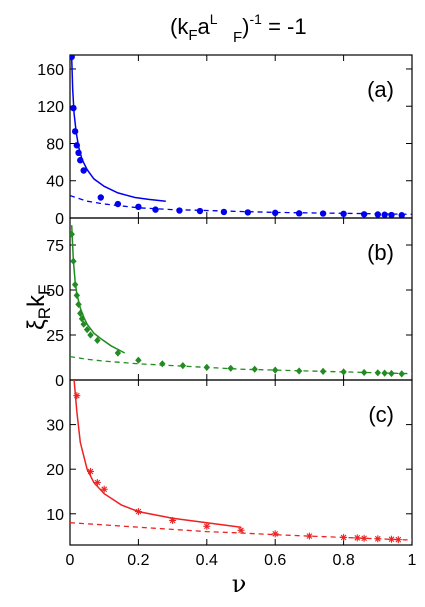 The image size is (425, 607). I want to click on y-tick-label: 80, so click(55, 144).